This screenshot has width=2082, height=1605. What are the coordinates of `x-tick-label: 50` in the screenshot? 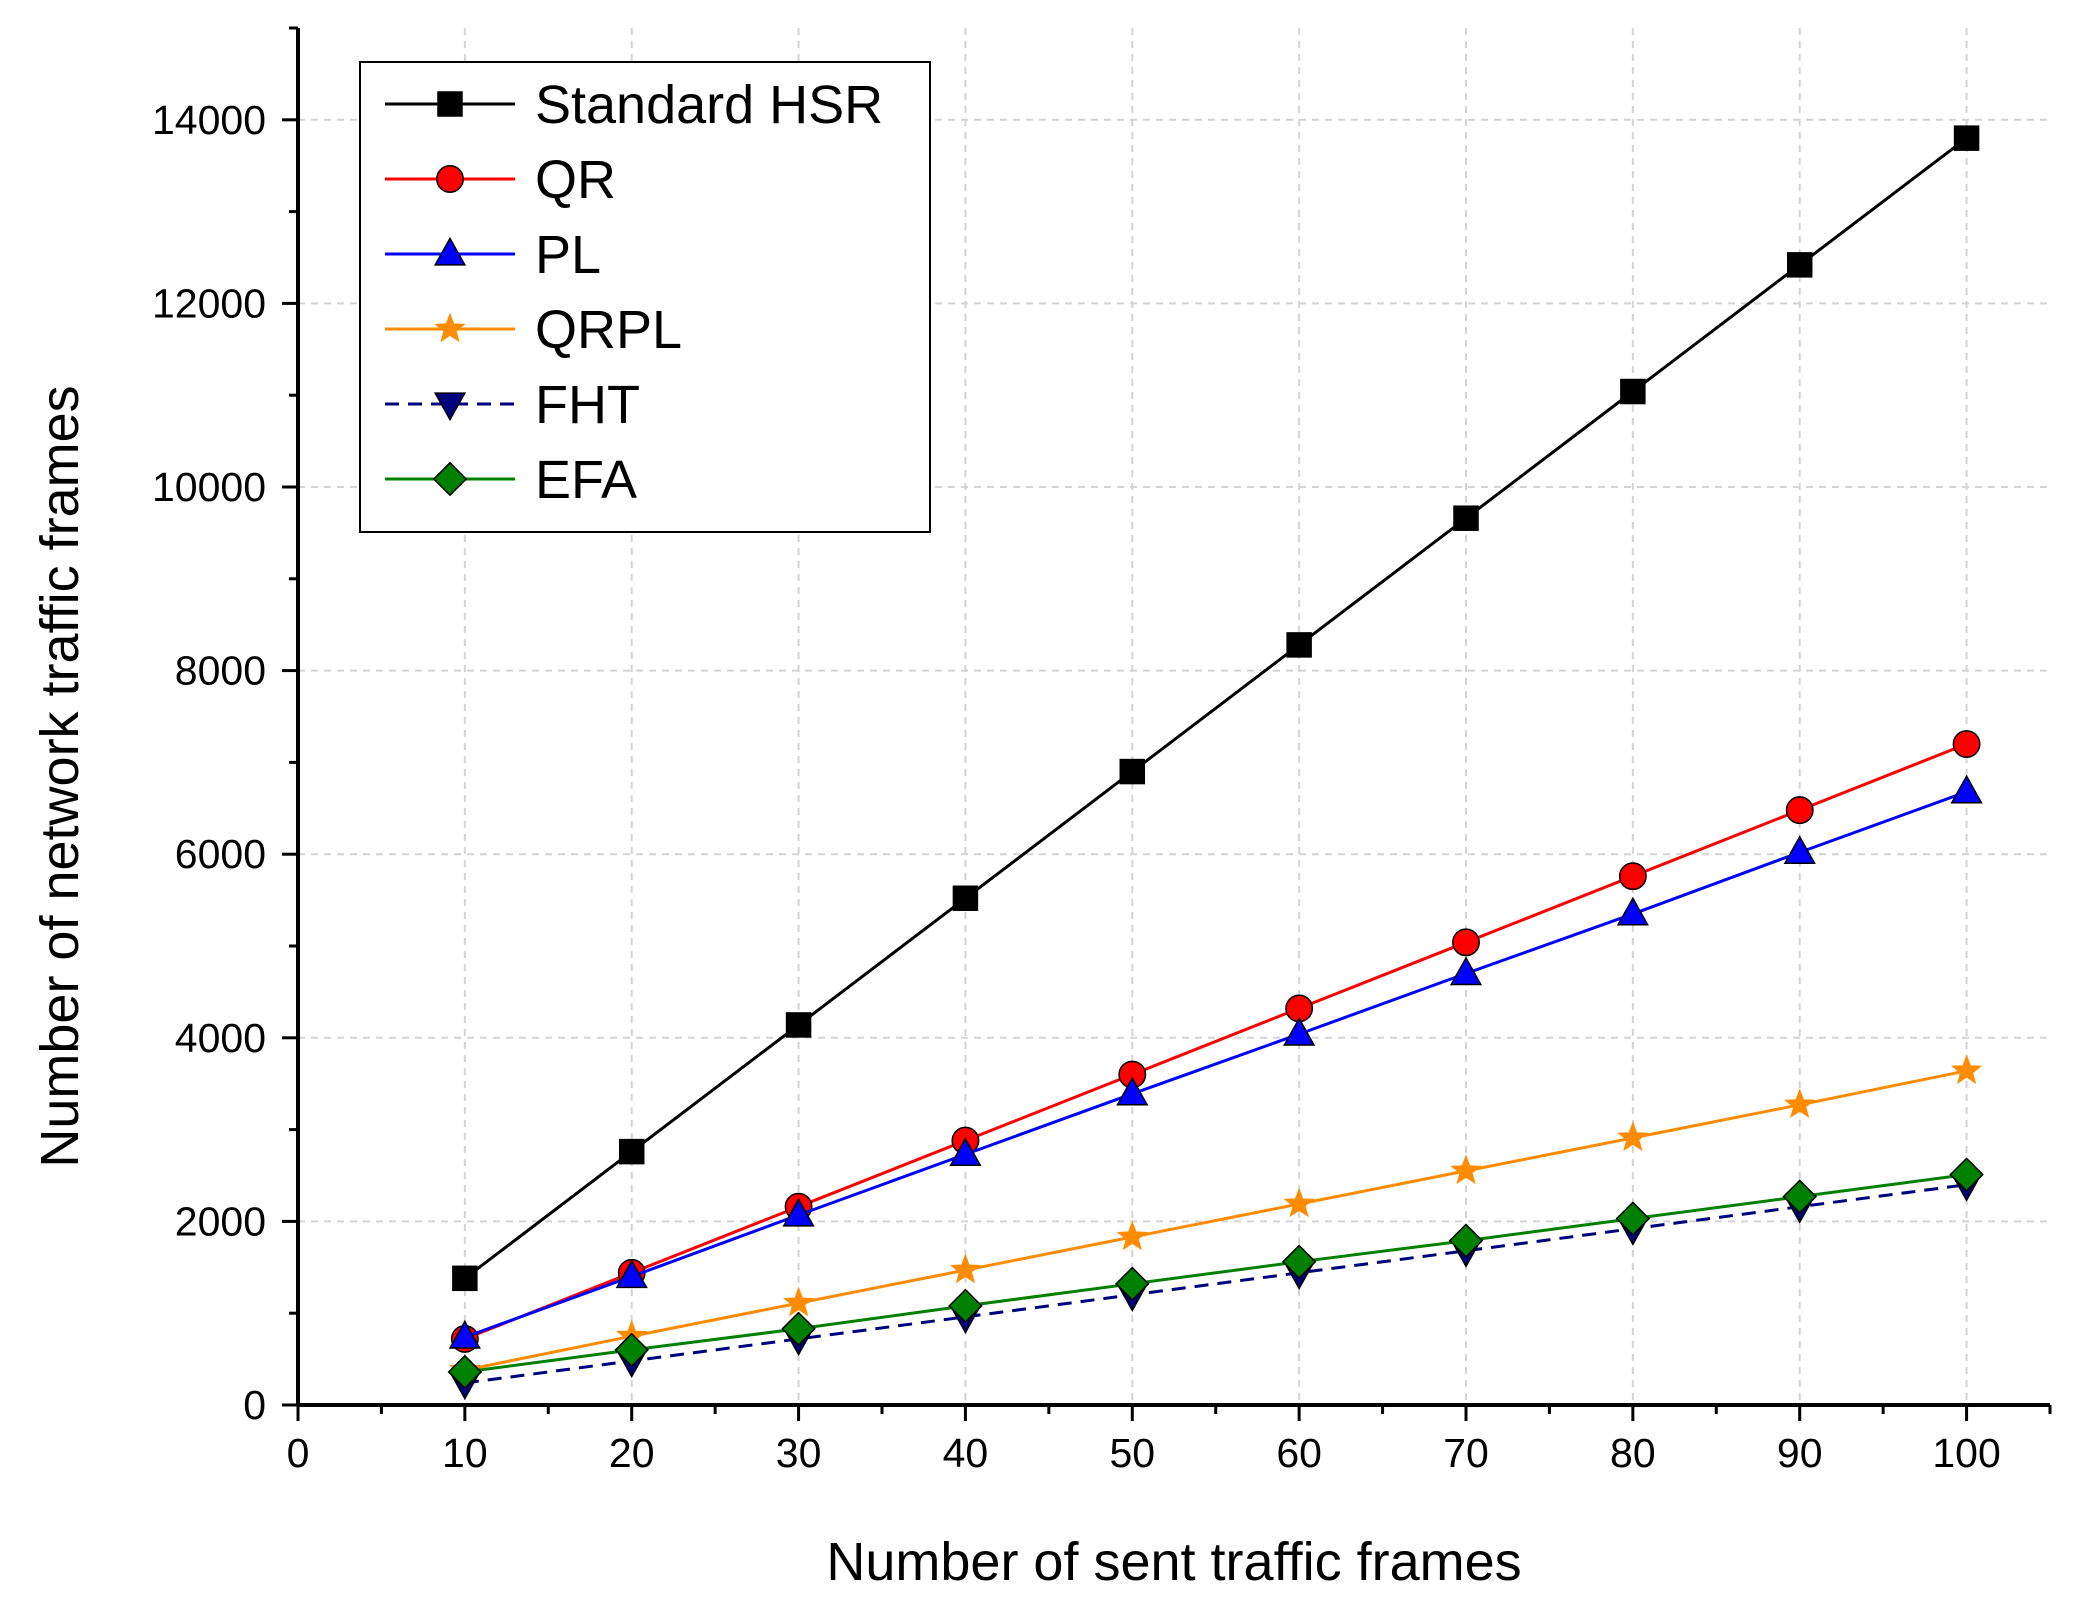 It's located at (1132, 1453).